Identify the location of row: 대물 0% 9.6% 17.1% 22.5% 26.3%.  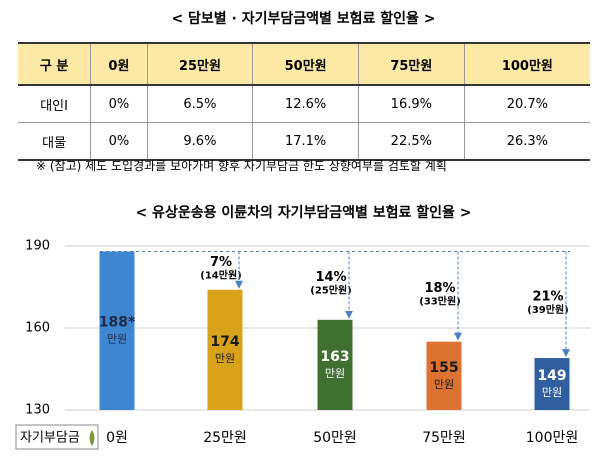
(304, 141).